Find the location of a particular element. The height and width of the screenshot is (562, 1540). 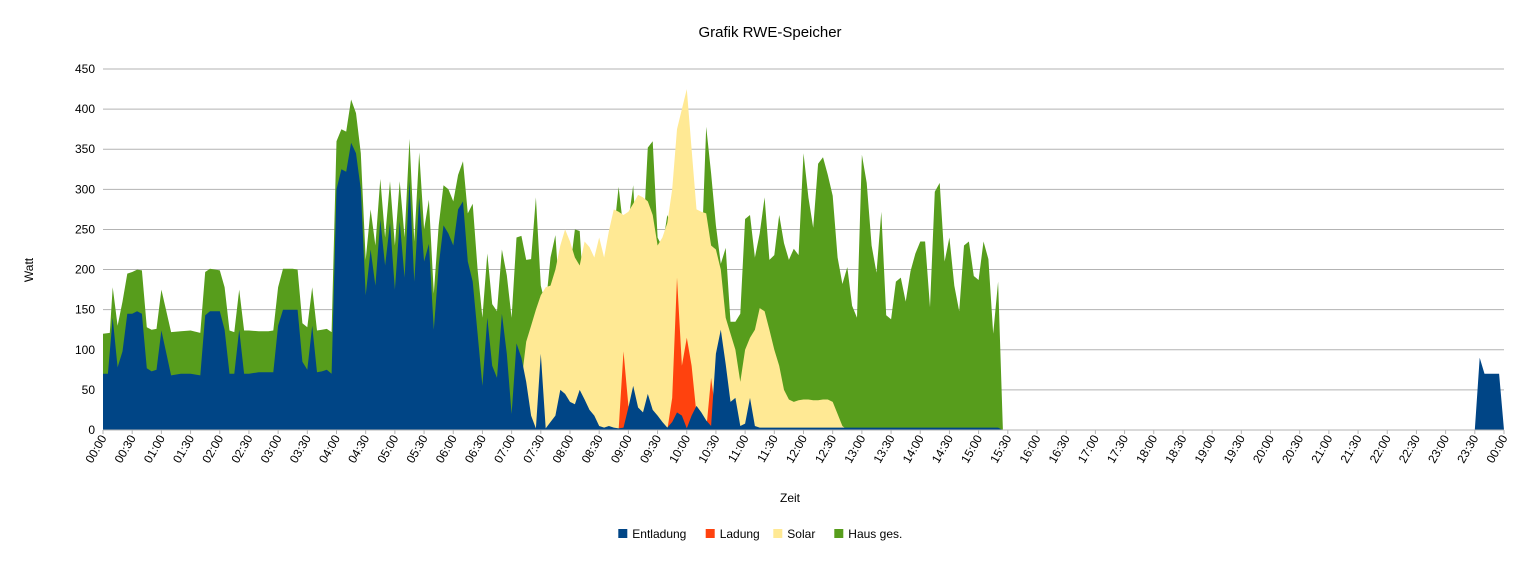

x-tick-label: 10:00 is located at coordinates (679, 448).